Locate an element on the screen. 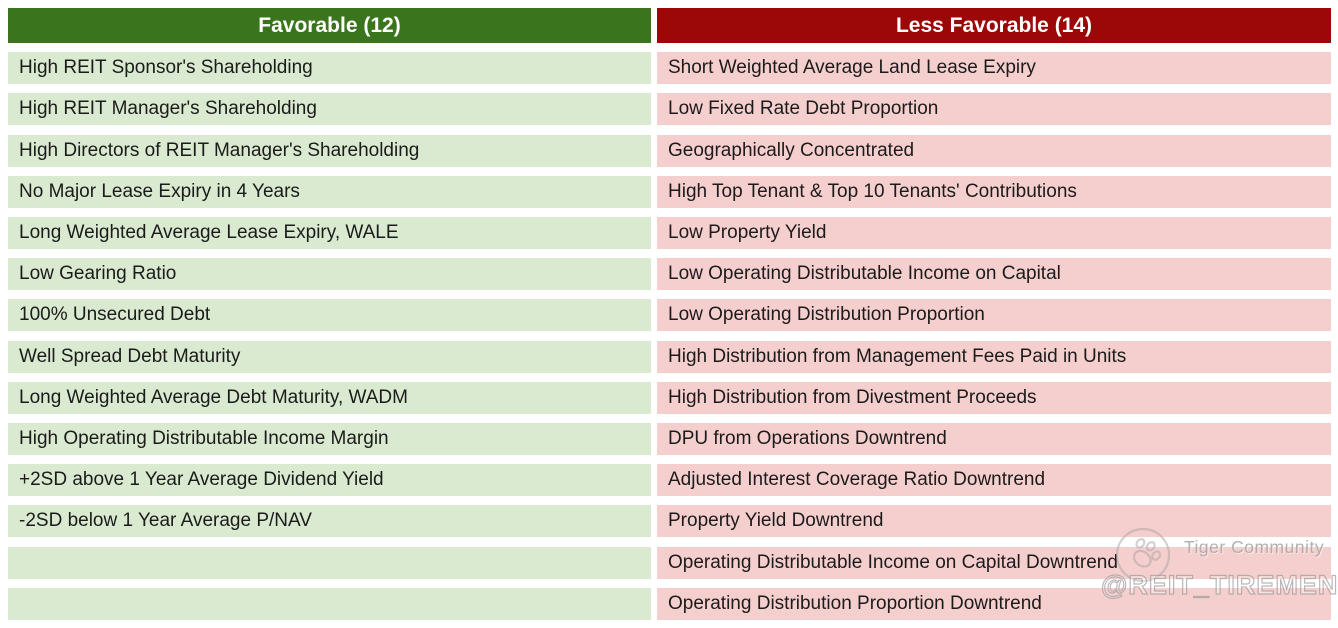  less-favorable-row: Low Property Yield is located at coordinates (994, 233).